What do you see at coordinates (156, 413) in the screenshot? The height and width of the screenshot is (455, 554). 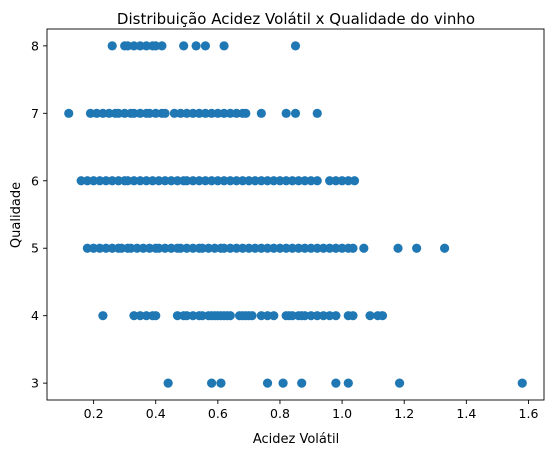 I see `x-tick-label: 0.4` at bounding box center [156, 413].